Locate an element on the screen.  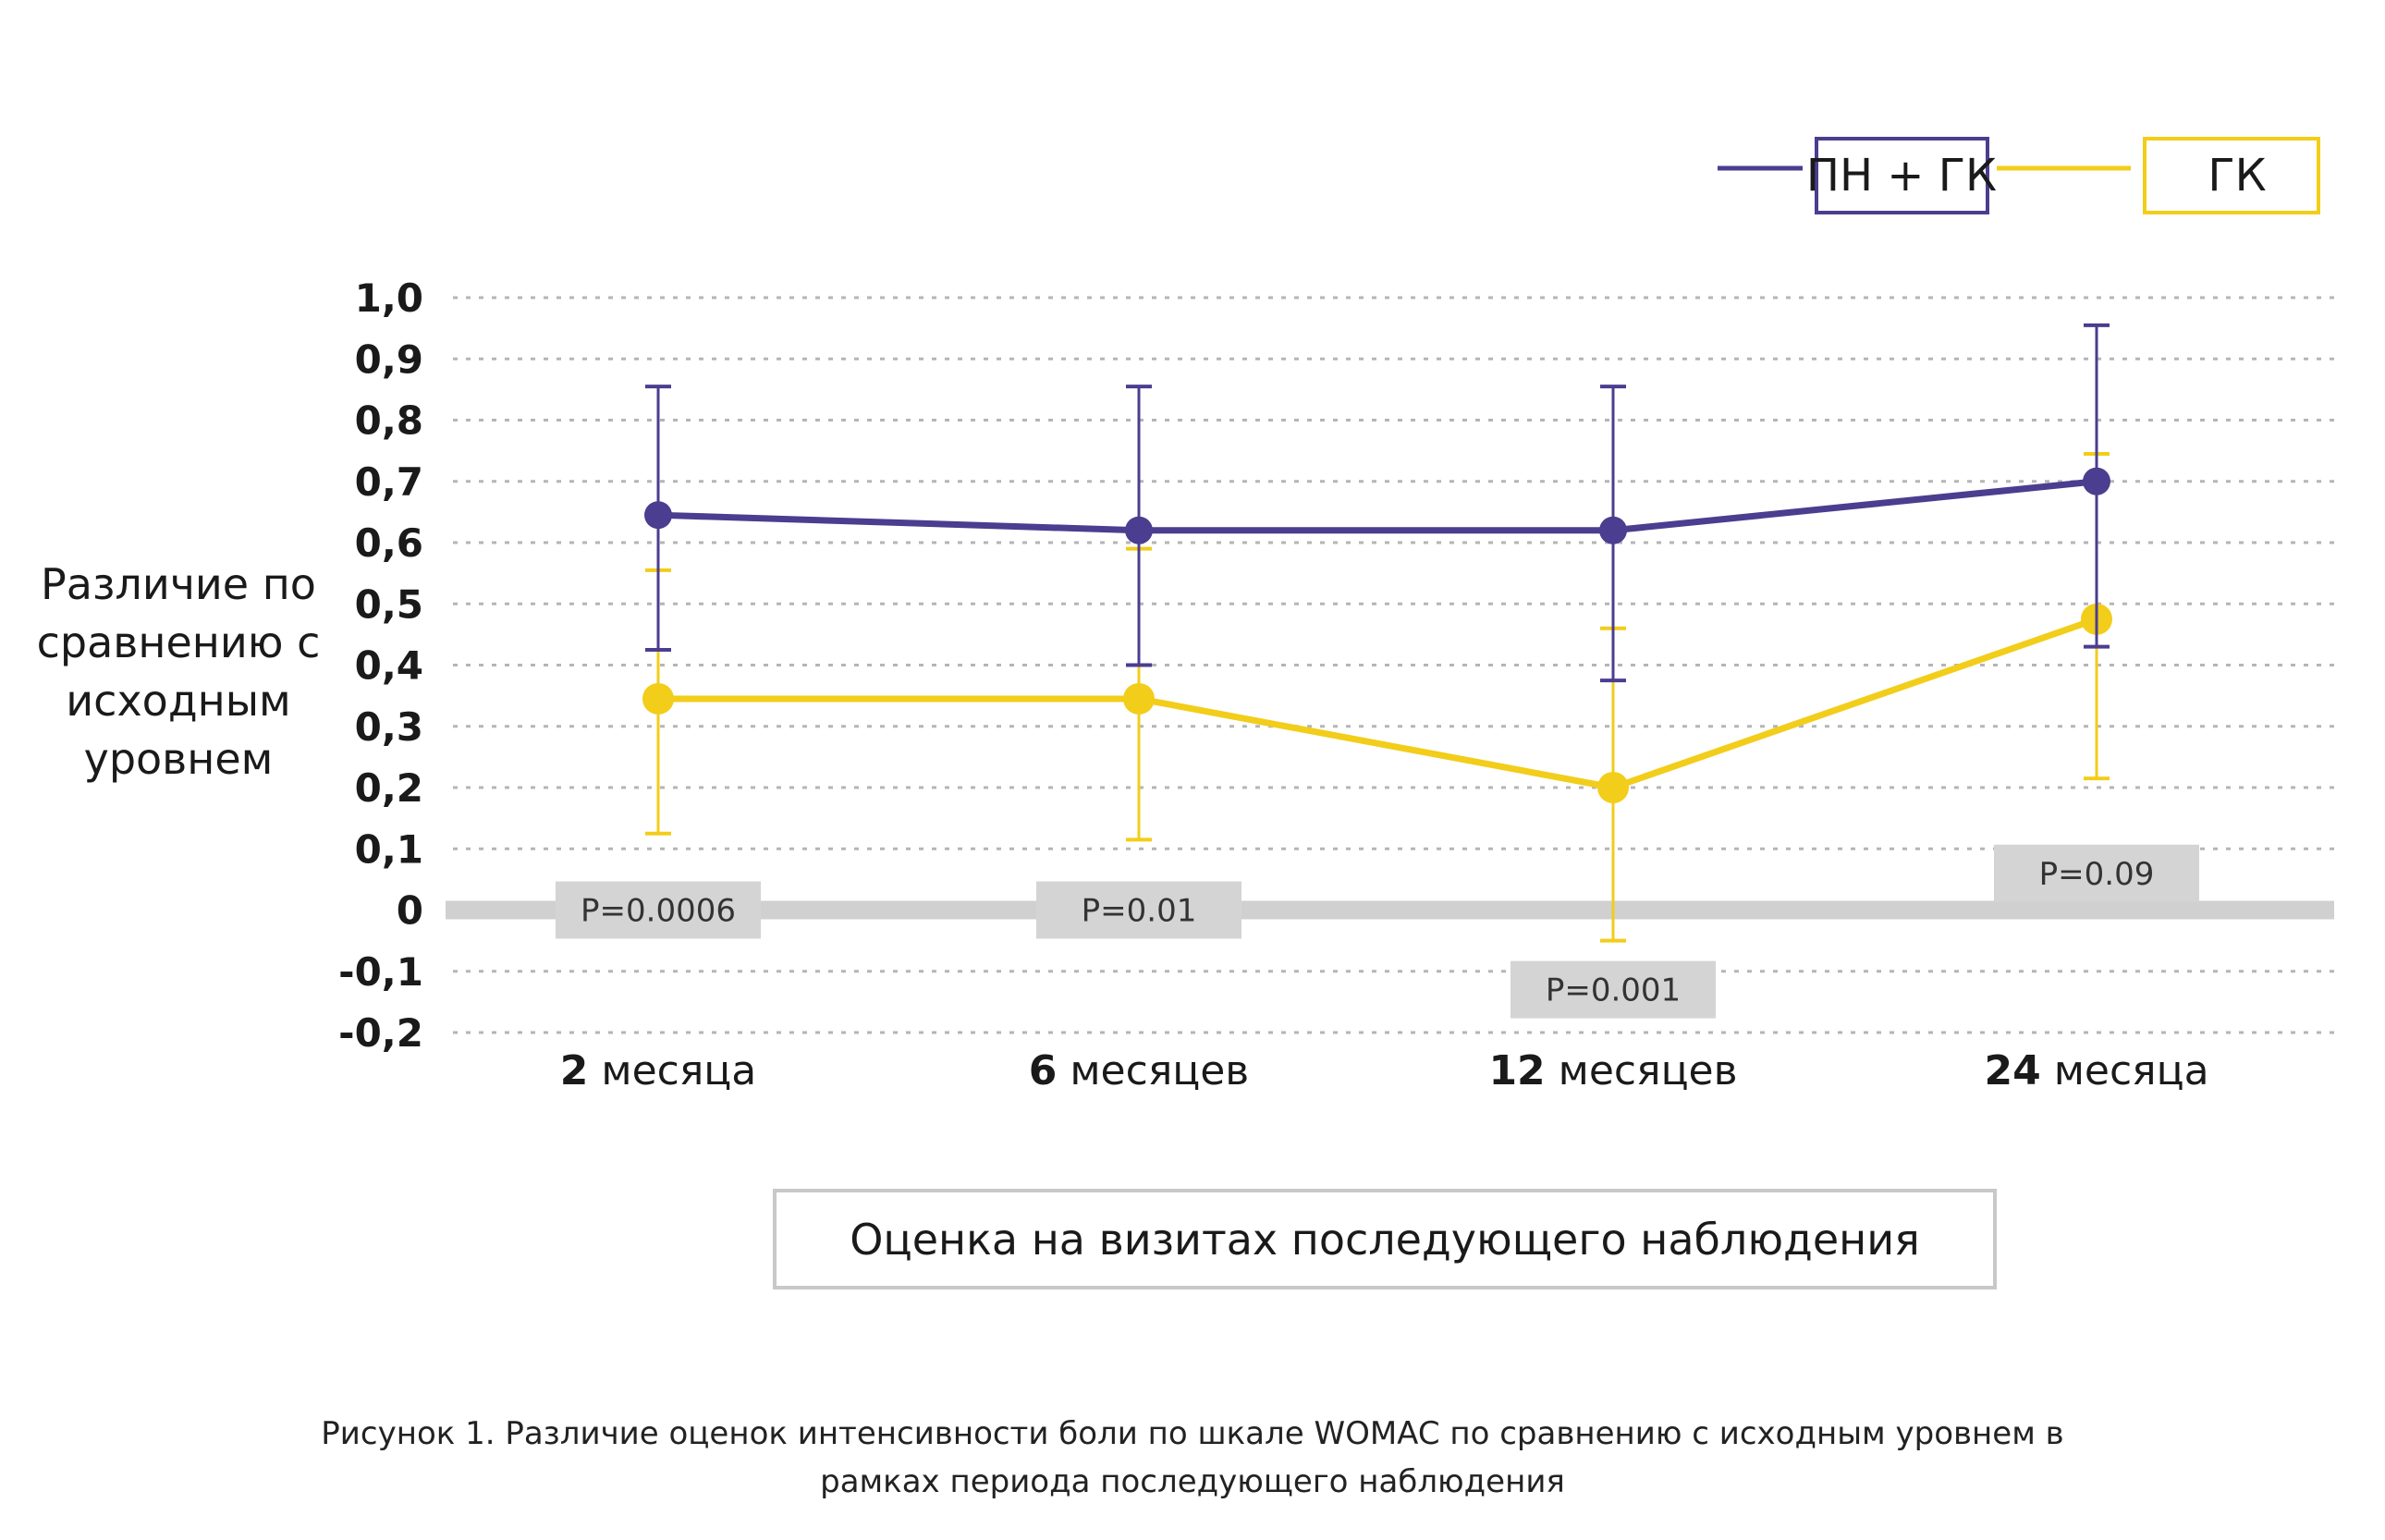
y-tick-label: 0,5 is located at coordinates (389, 604).